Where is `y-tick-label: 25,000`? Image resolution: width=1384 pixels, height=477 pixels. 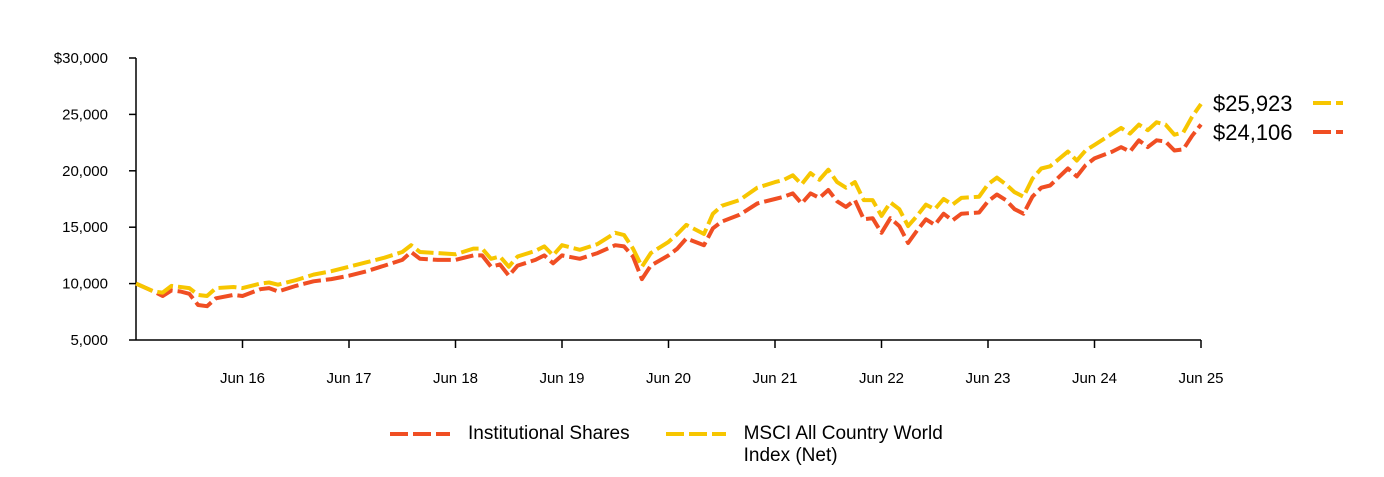 y-tick-label: 25,000 is located at coordinates (85, 114).